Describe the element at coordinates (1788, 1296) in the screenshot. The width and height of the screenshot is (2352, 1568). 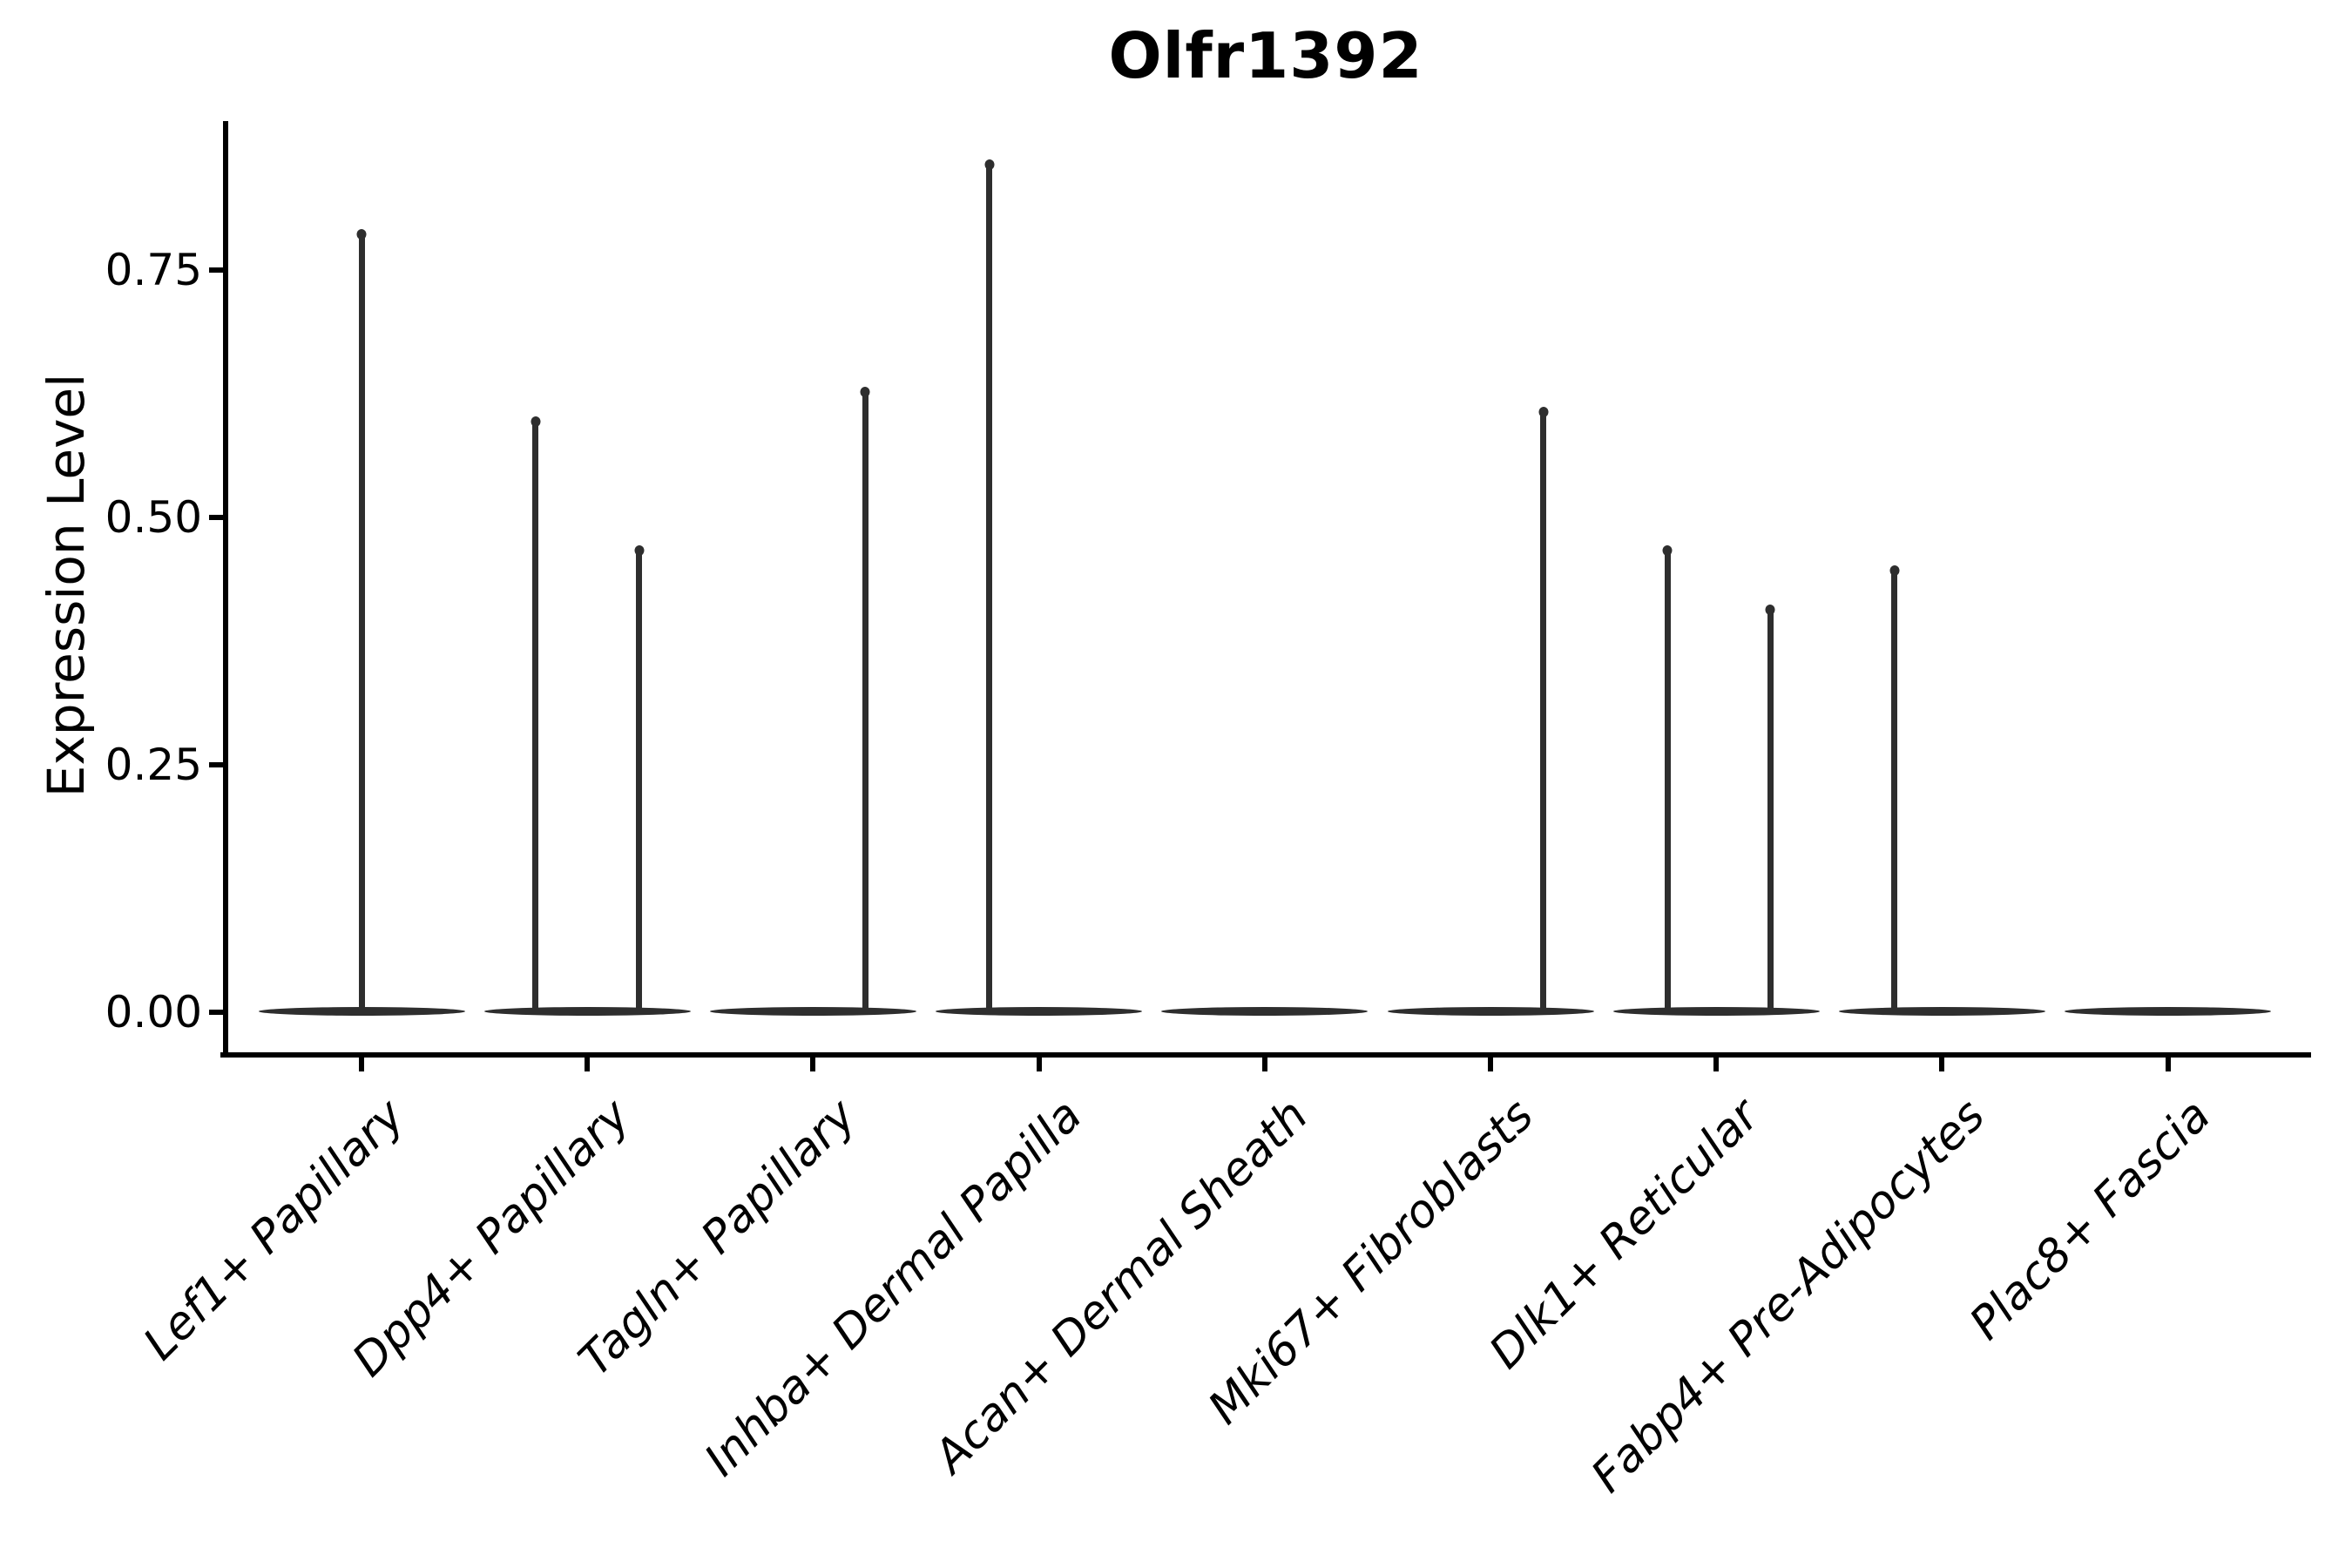
I see `x-tick-label: Fabp4+ Pre-Adipocytes` at that location.